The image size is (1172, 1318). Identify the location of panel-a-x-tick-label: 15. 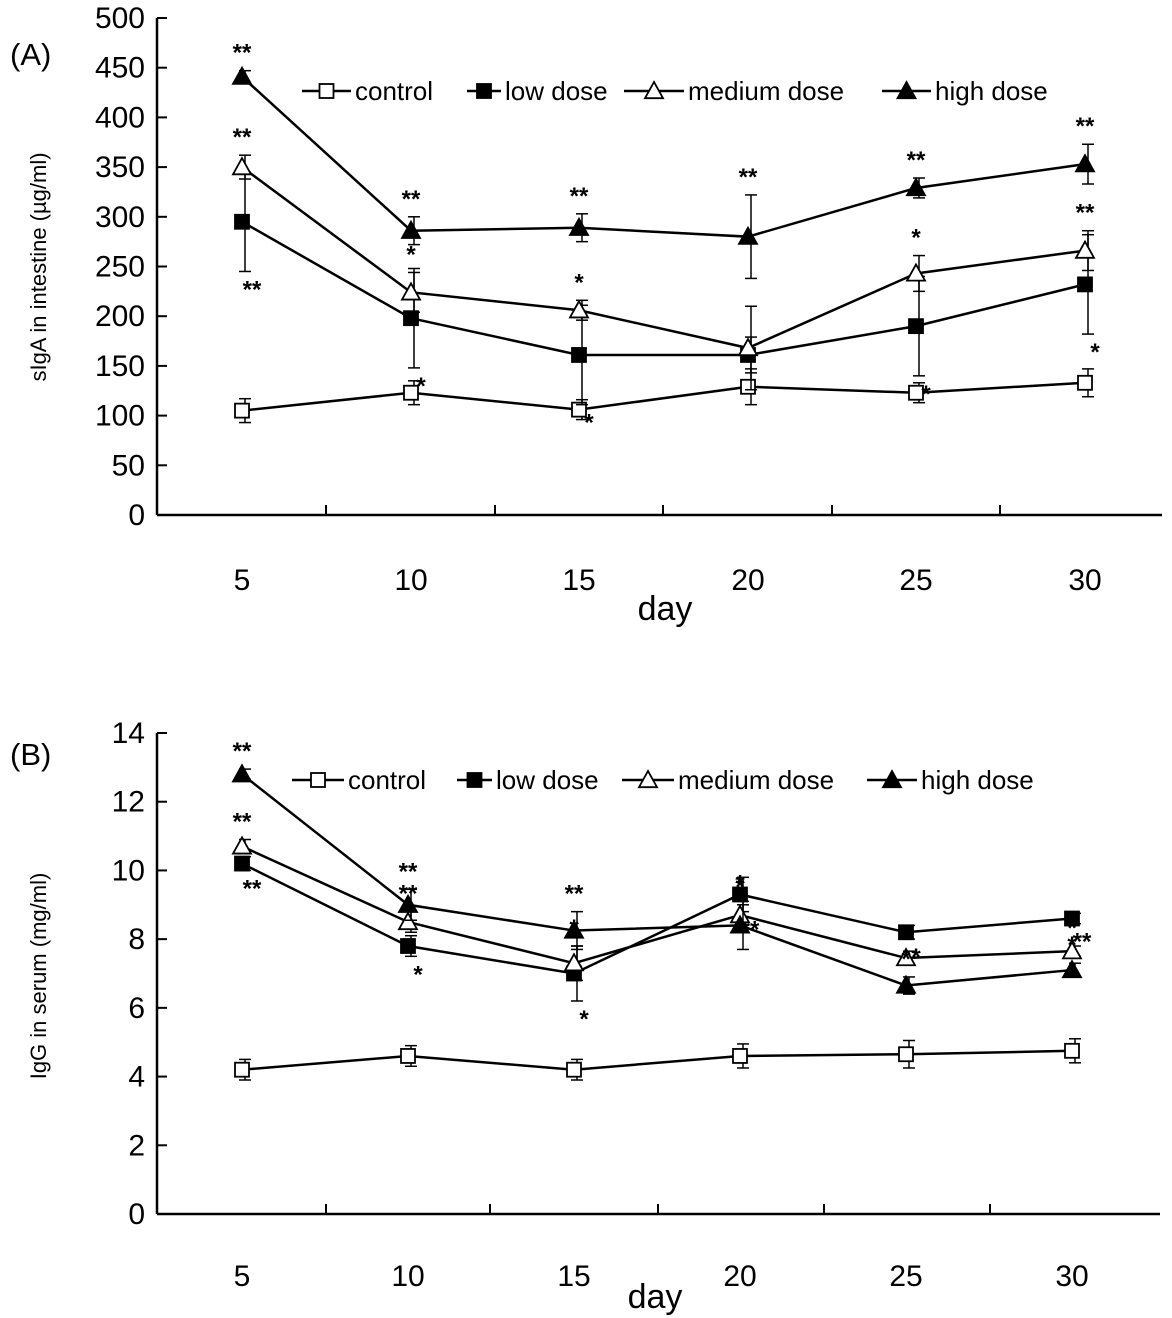
(578, 580).